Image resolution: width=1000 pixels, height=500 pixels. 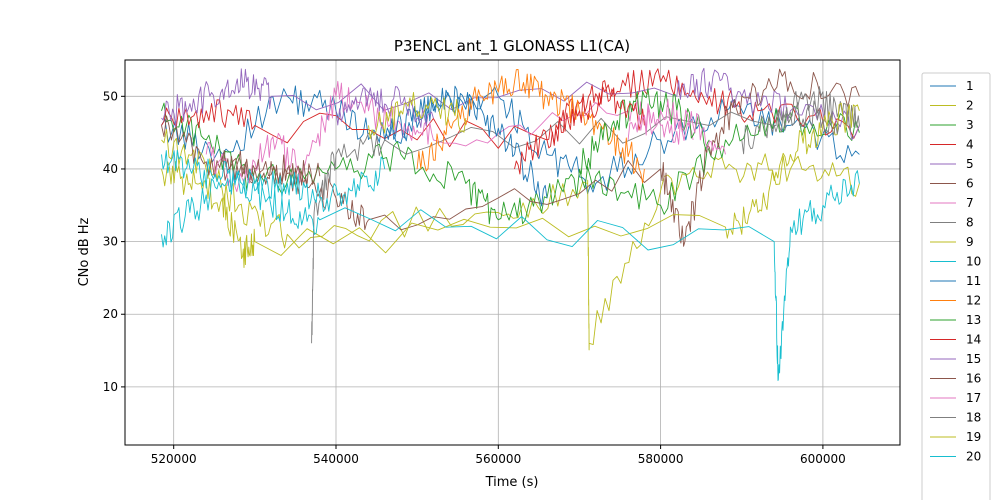 What do you see at coordinates (970, 125) in the screenshot?
I see `legend-label-3: 3` at bounding box center [970, 125].